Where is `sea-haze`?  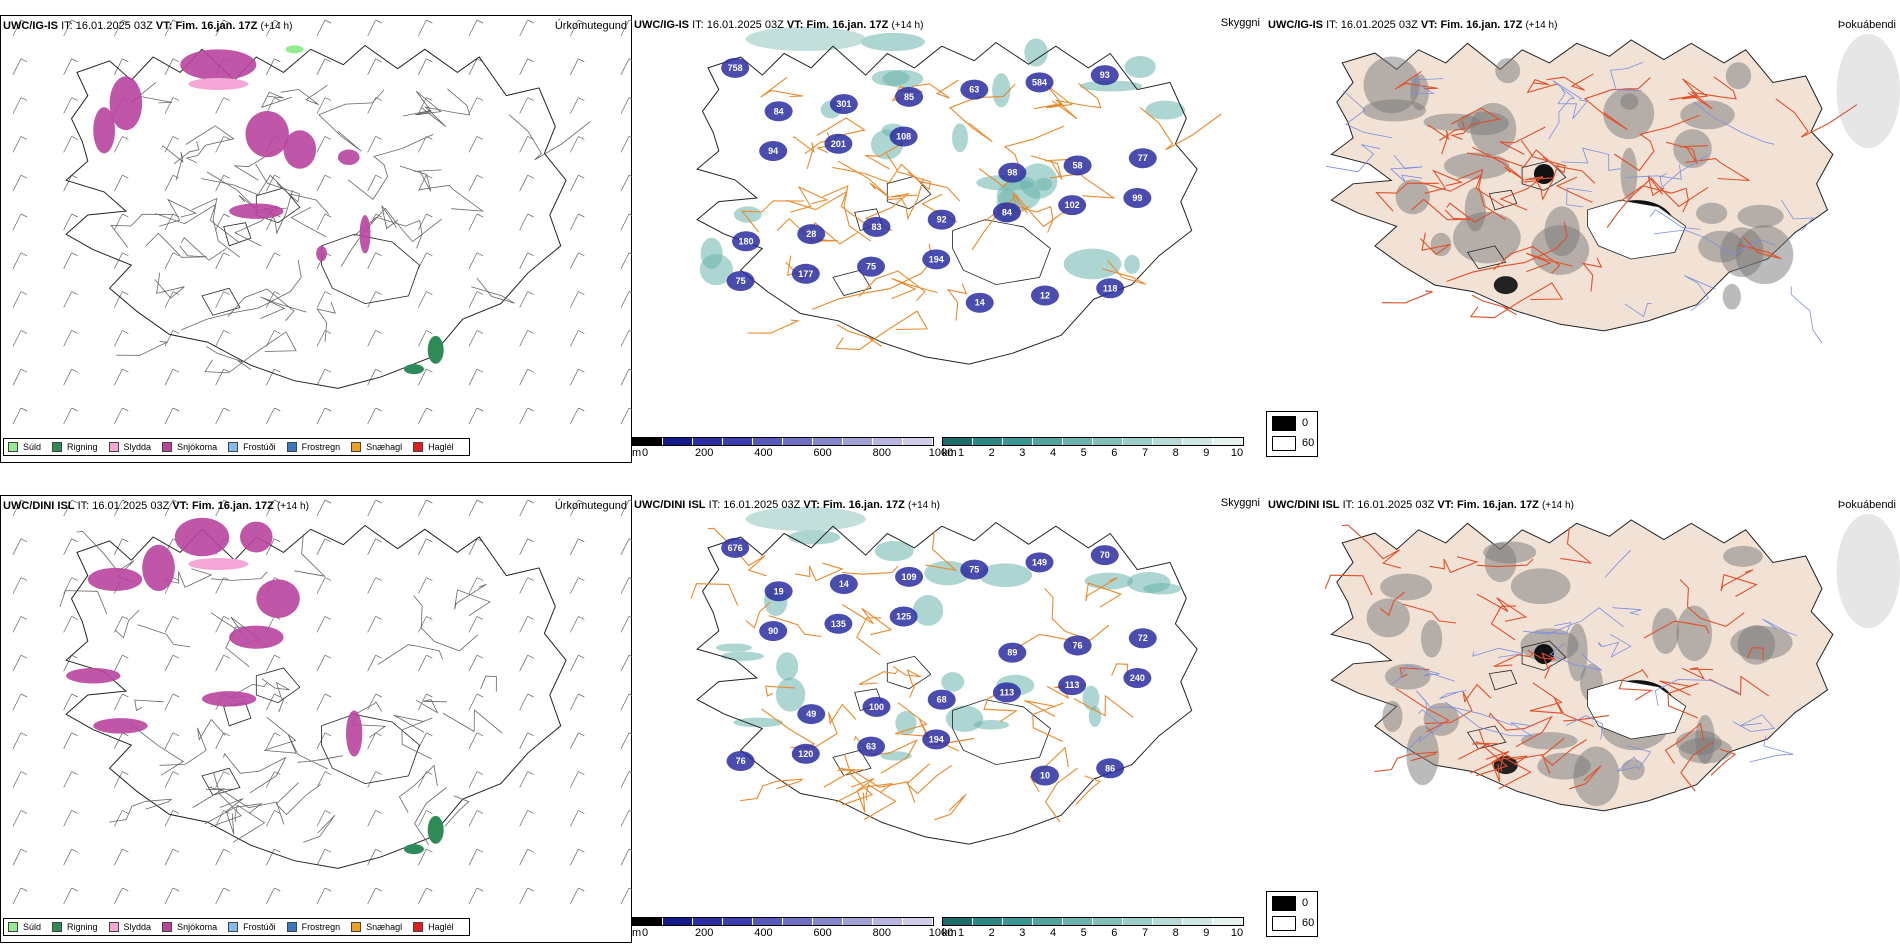 sea-haze is located at coordinates (1868, 571).